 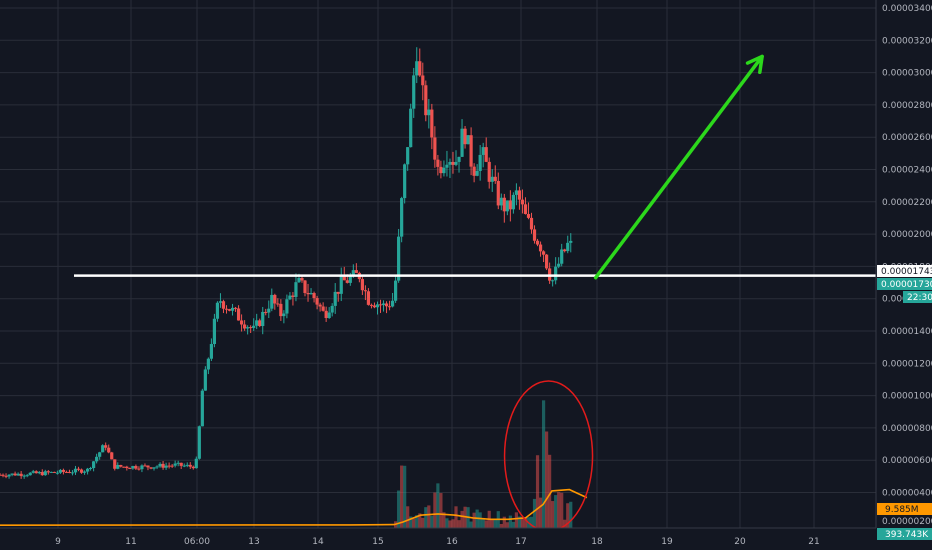 What do you see at coordinates (907, 9) in the screenshot?
I see `price-tick-label: 0.00003400` at bounding box center [907, 9].